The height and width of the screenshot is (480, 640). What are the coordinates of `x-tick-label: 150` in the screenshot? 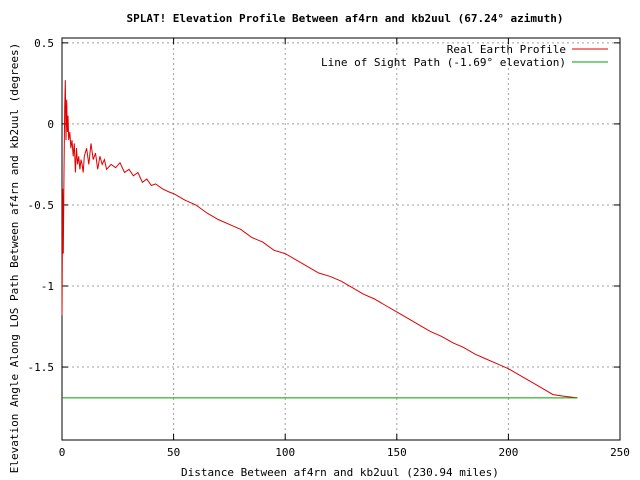 It's located at (397, 452).